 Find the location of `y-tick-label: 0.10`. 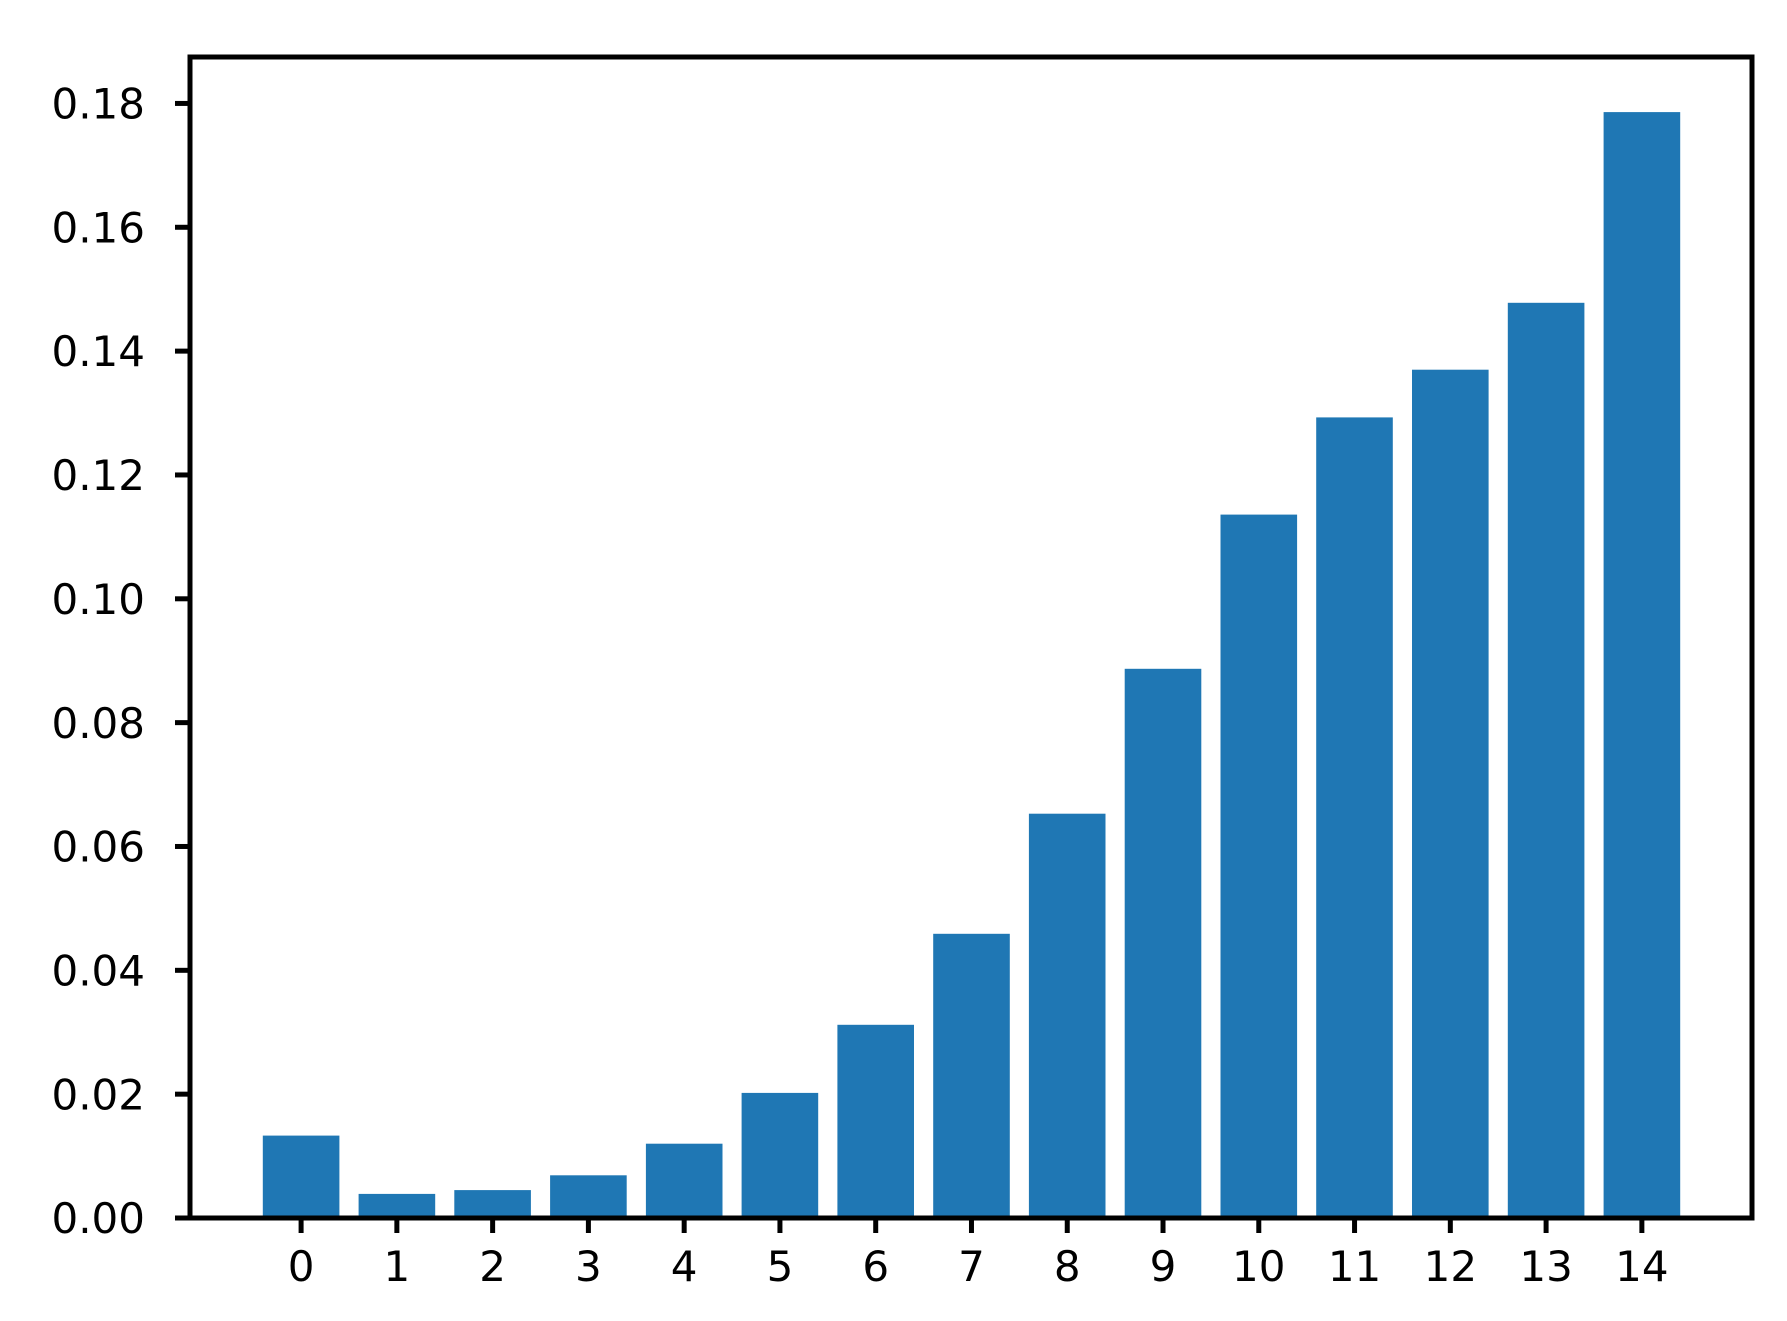

y-tick-label: 0.10 is located at coordinates (98, 599).